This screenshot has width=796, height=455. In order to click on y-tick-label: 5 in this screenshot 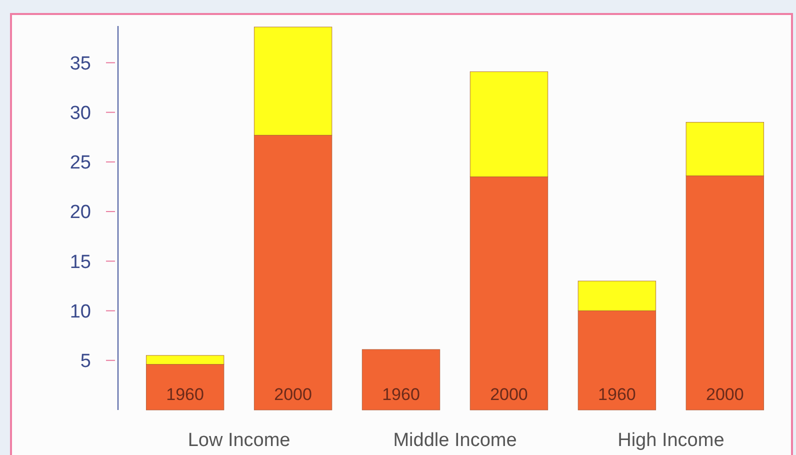, I will do `click(85, 361)`.